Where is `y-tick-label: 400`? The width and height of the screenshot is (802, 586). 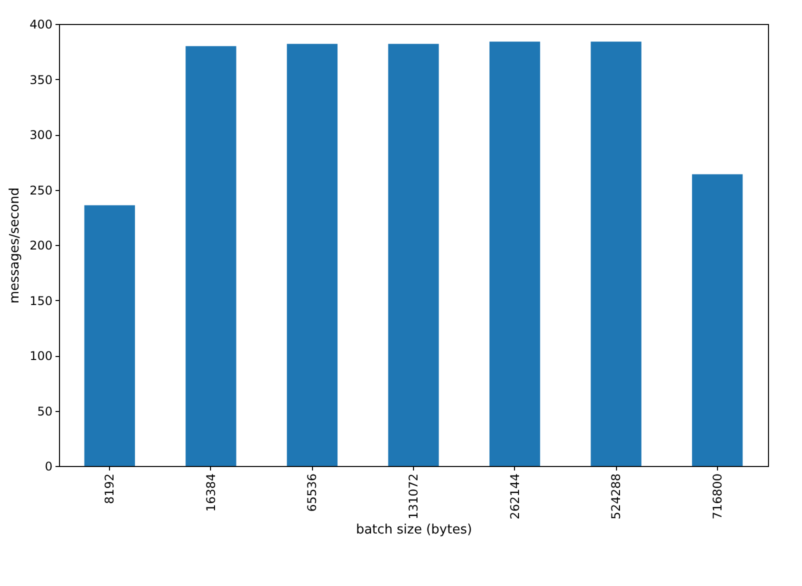
y-tick-label: 400 is located at coordinates (41, 25).